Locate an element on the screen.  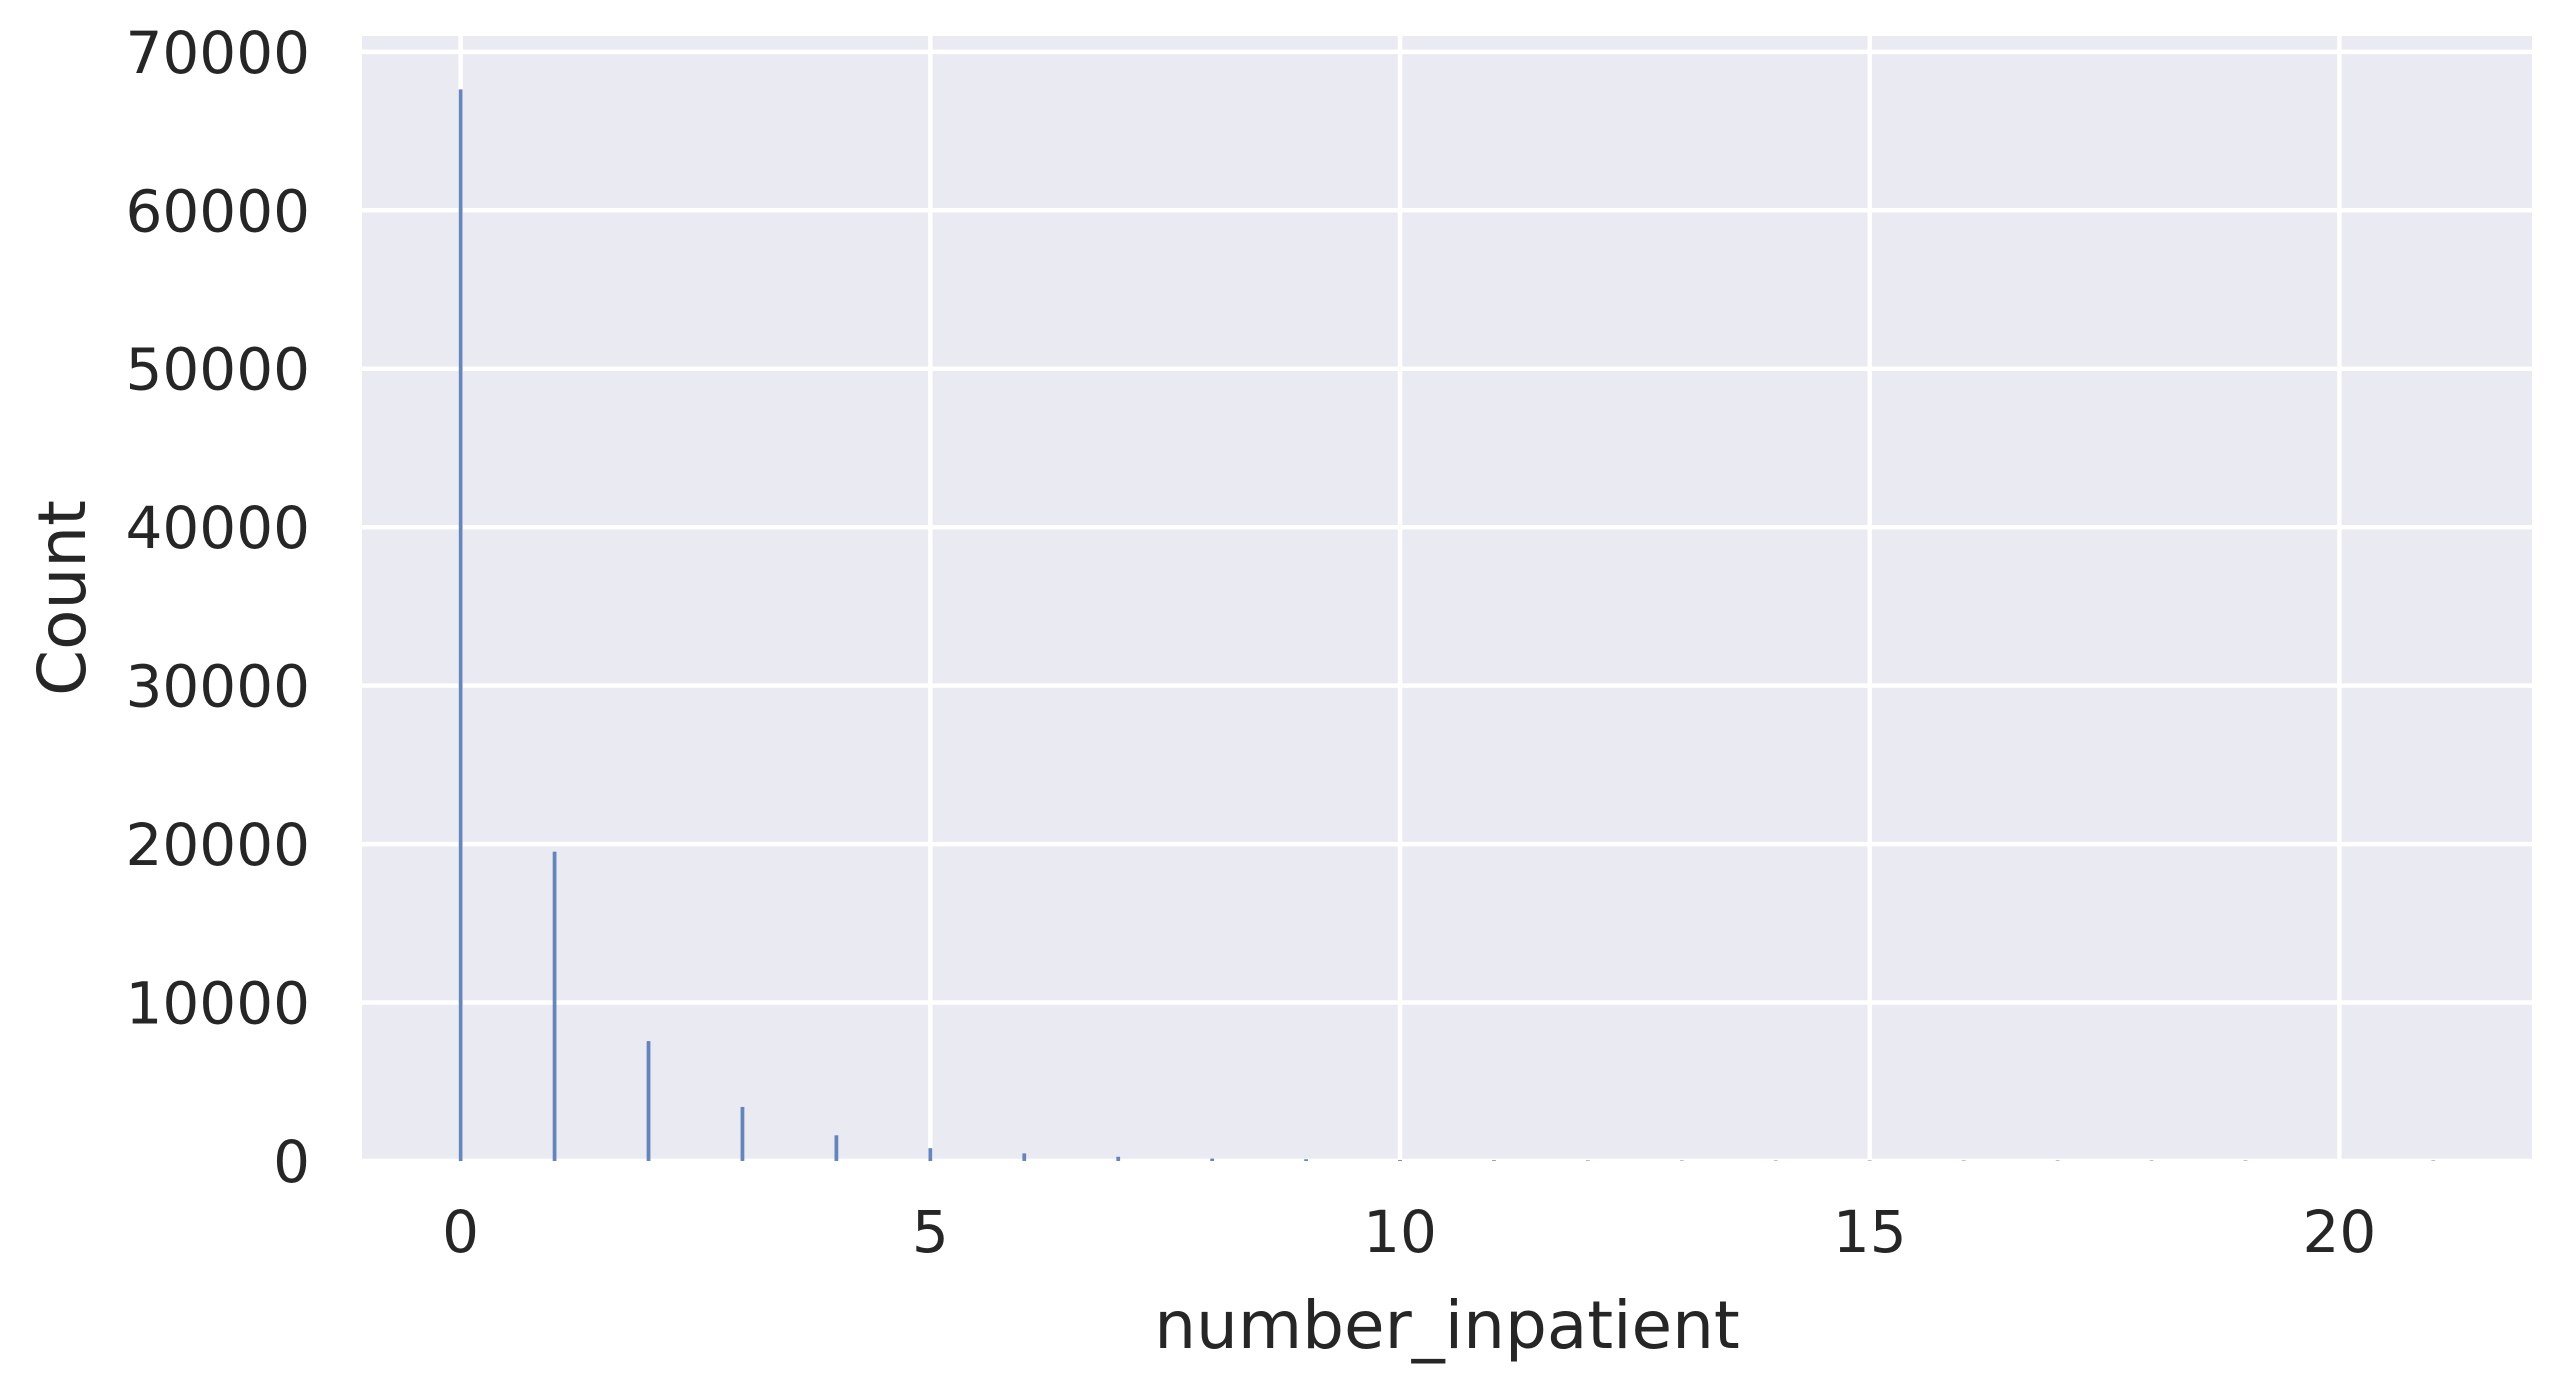
y-tick-label: 20000 is located at coordinates (217, 845).